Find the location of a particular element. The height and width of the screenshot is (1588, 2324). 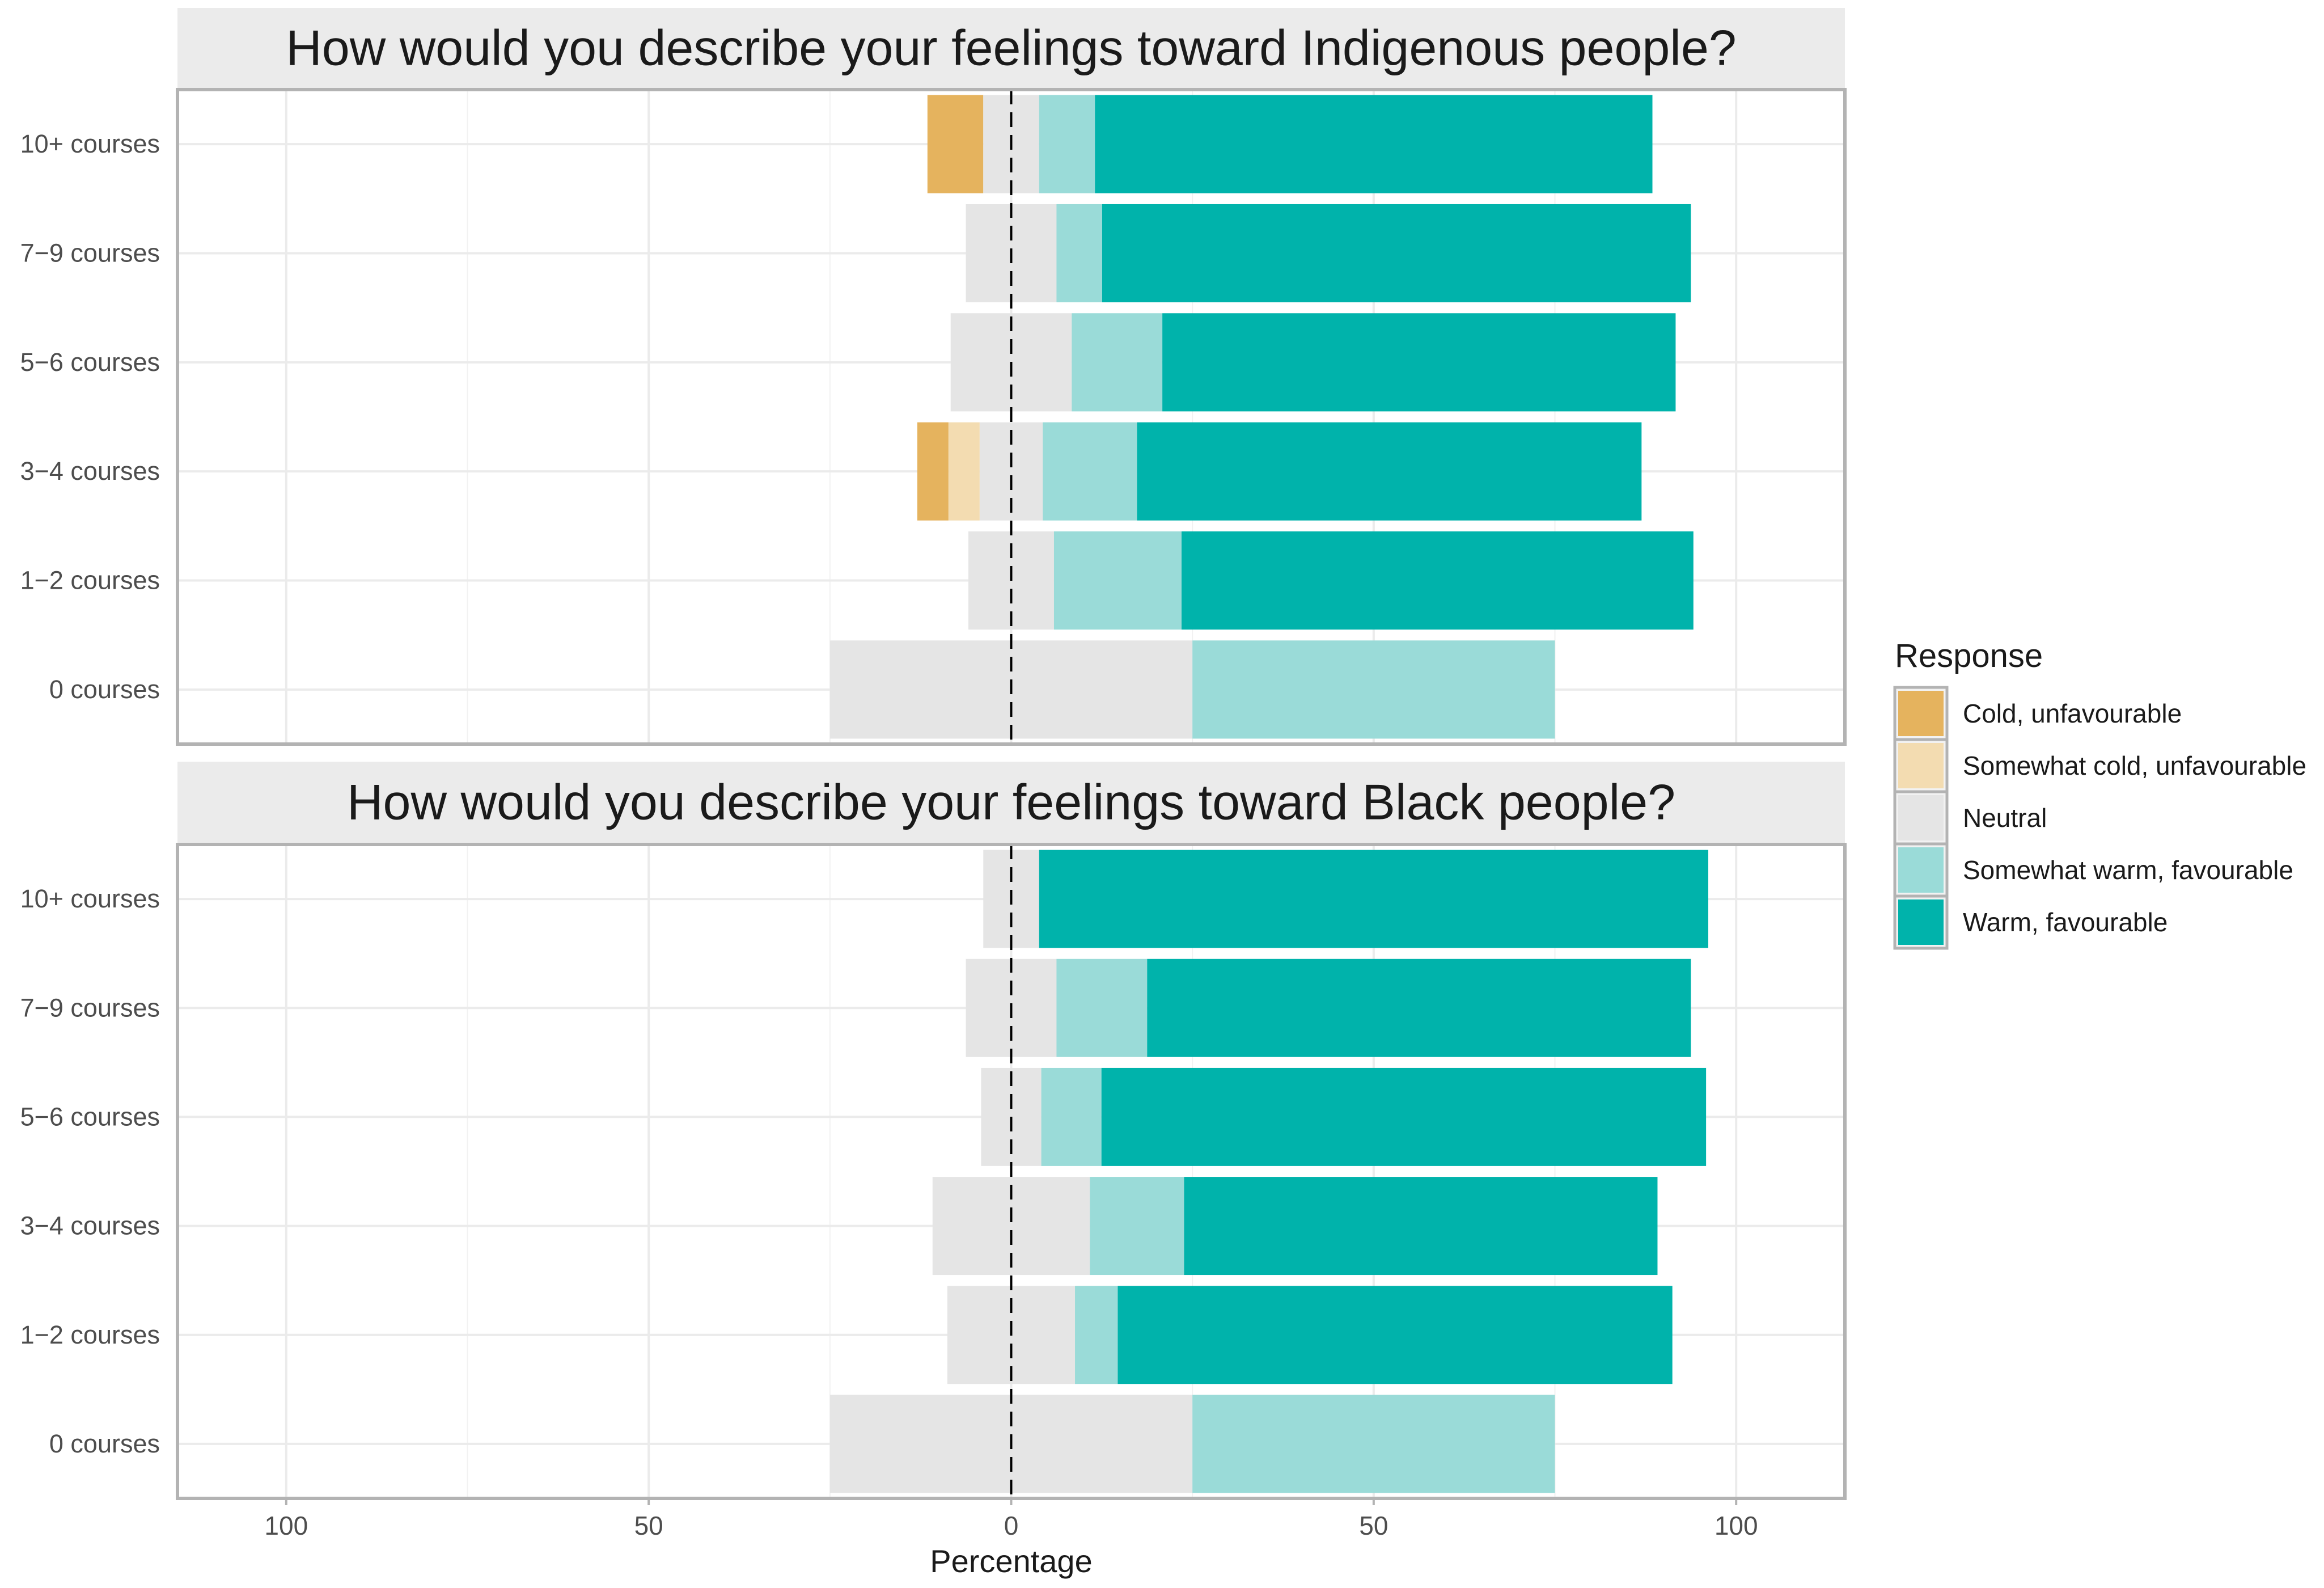

legend-label: Warm, favourable is located at coordinates (2066, 922).